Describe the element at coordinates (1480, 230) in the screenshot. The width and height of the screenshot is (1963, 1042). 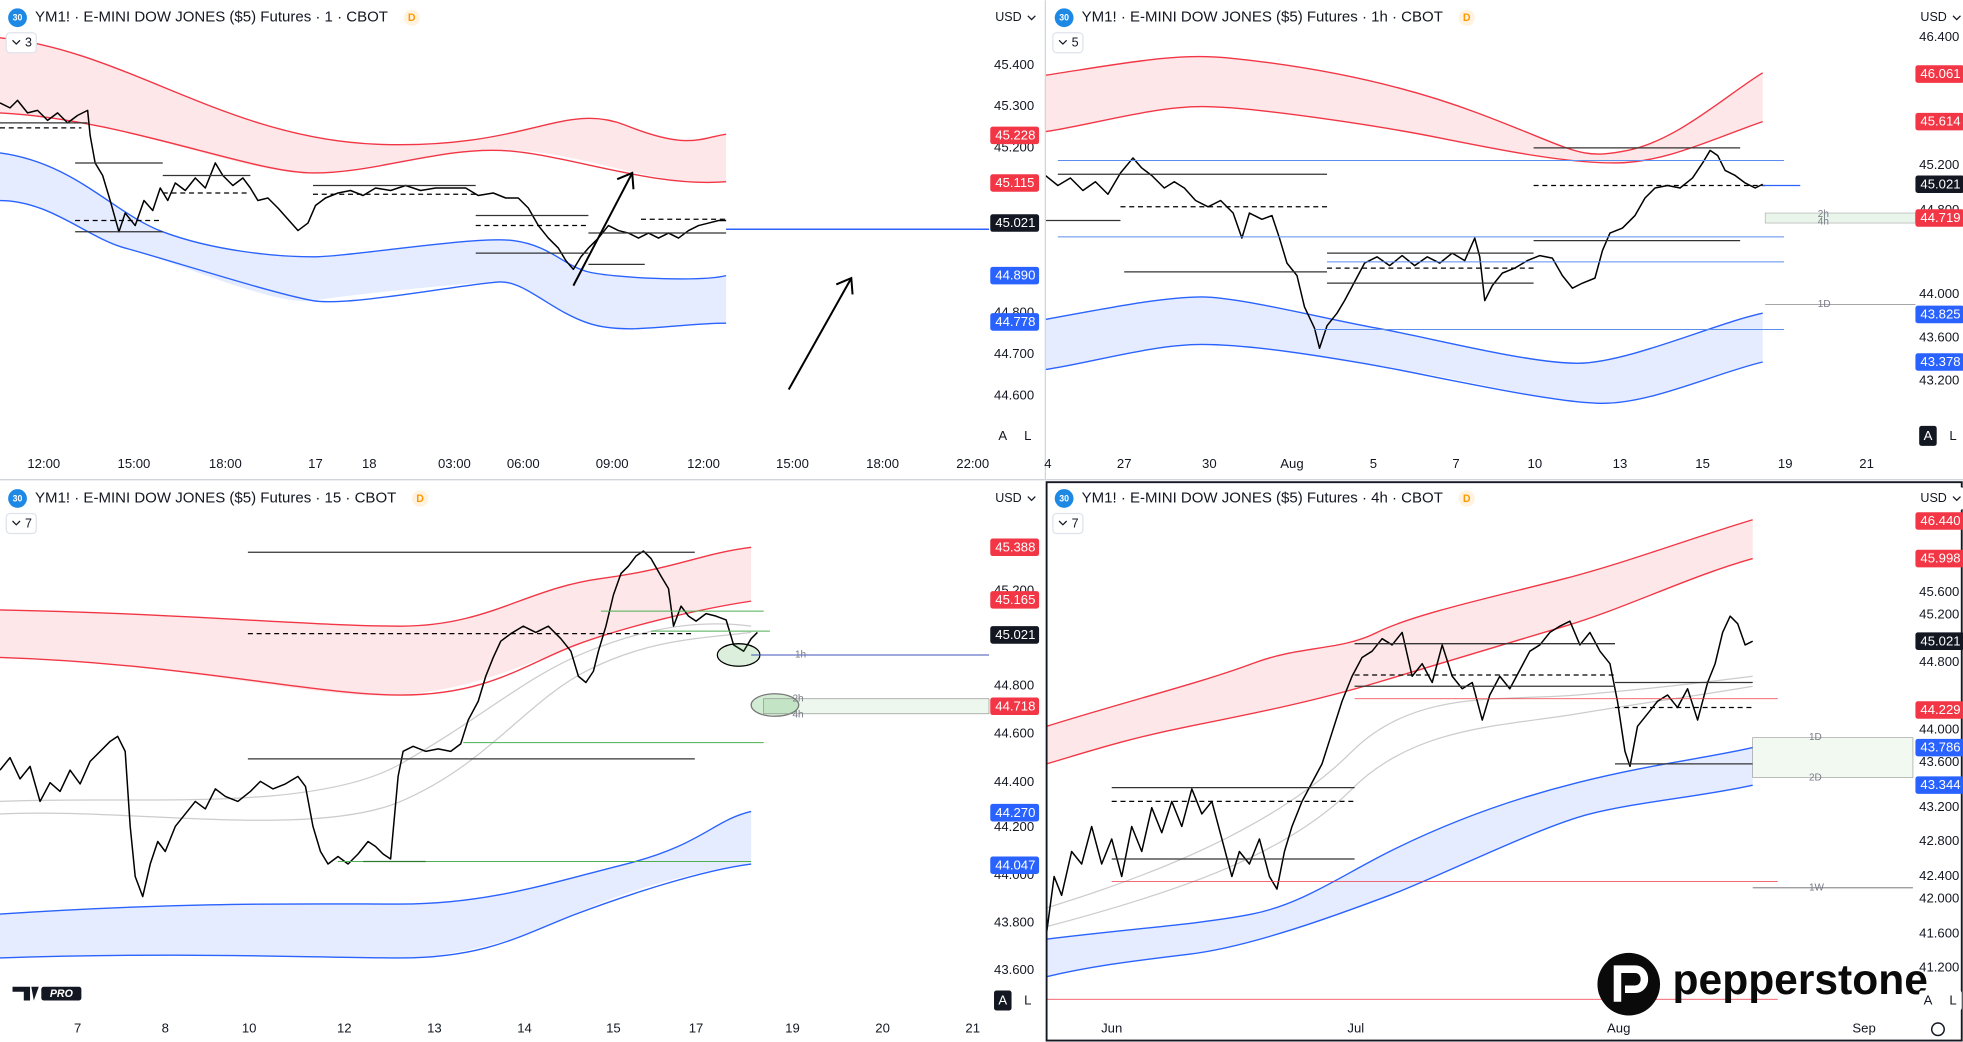
I see `chart-drawing-1h` at that location.